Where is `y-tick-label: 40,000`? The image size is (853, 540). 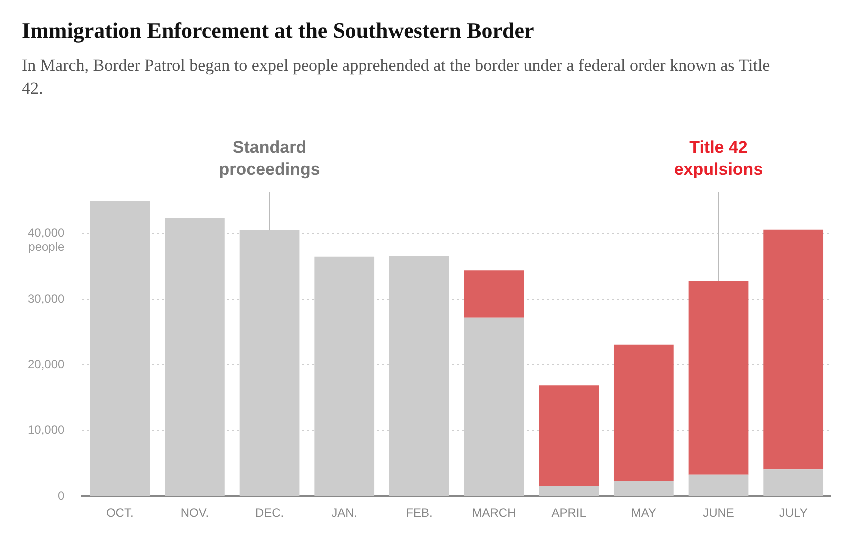
y-tick-label: 40,000 is located at coordinates (47, 233).